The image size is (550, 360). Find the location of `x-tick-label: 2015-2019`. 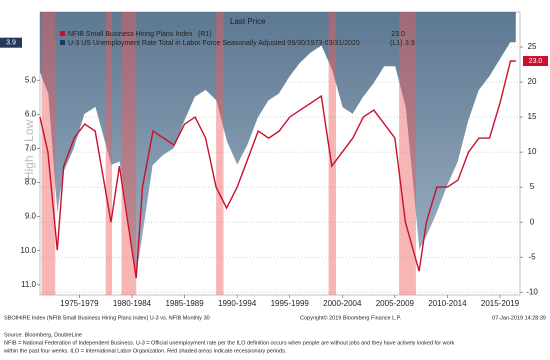

x-tick-label: 2015-2019 is located at coordinates (500, 303).